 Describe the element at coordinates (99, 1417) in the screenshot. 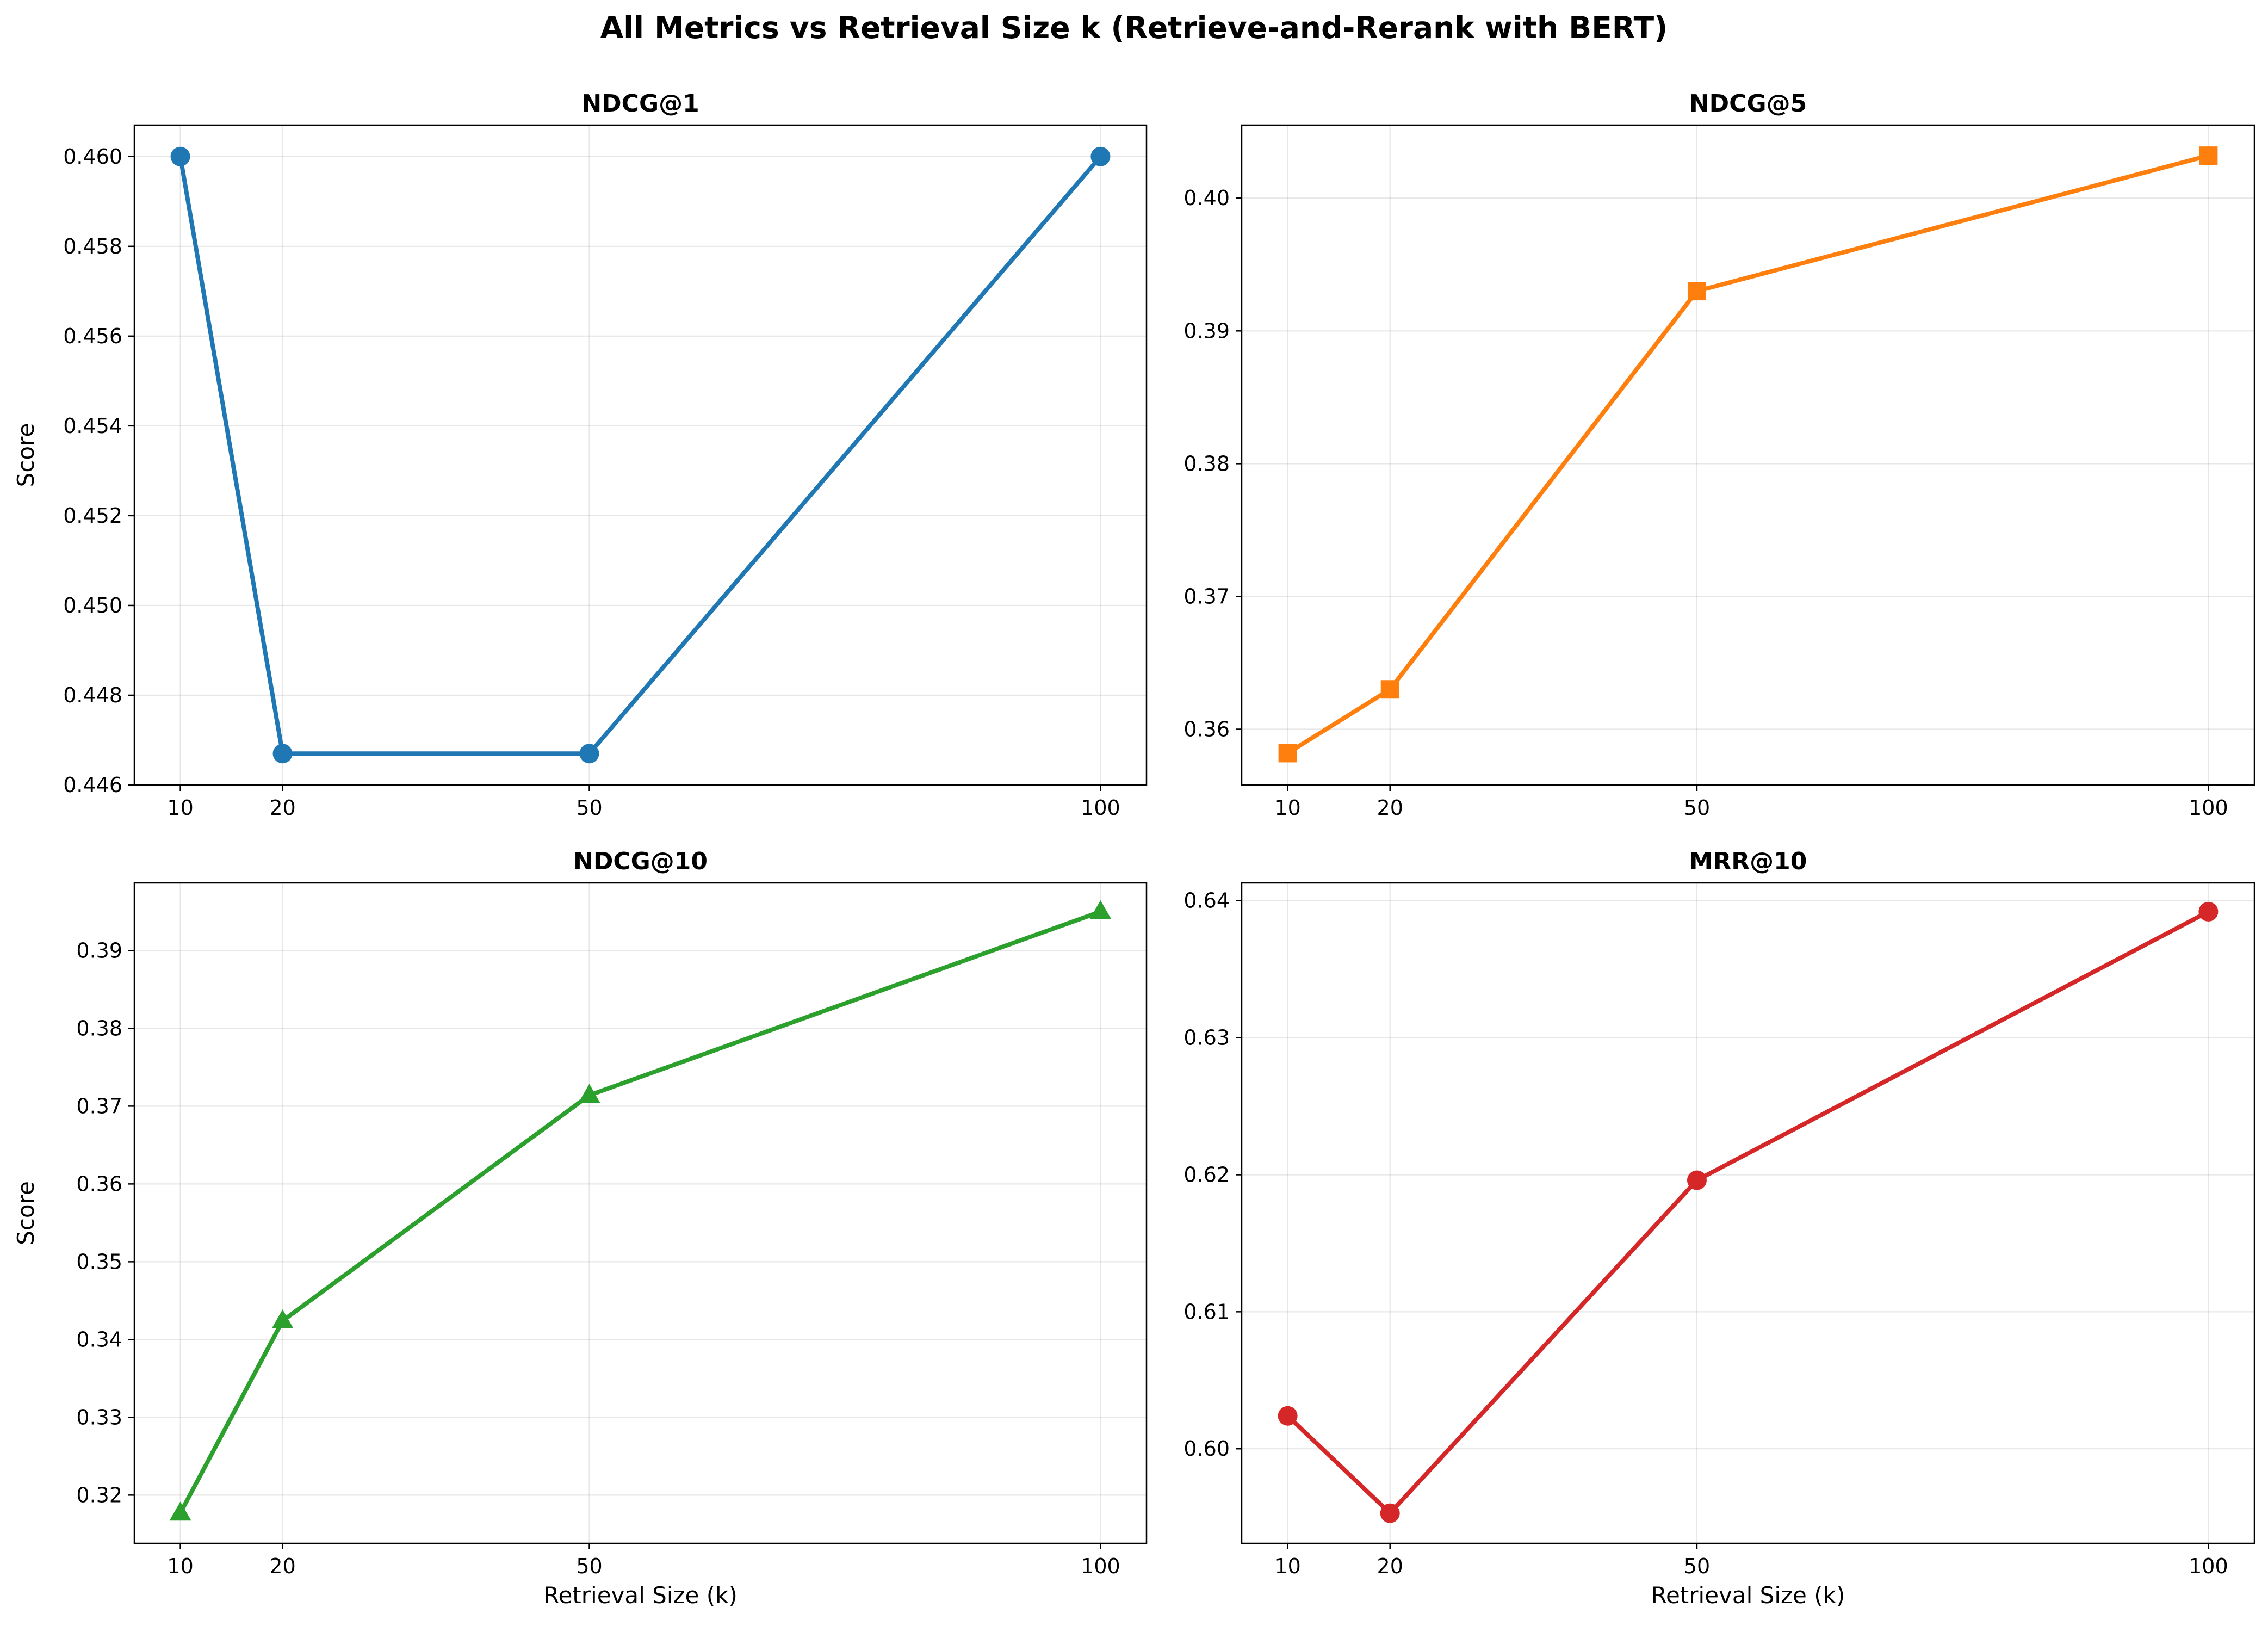

I see `y-tick-label: 0.33` at that location.